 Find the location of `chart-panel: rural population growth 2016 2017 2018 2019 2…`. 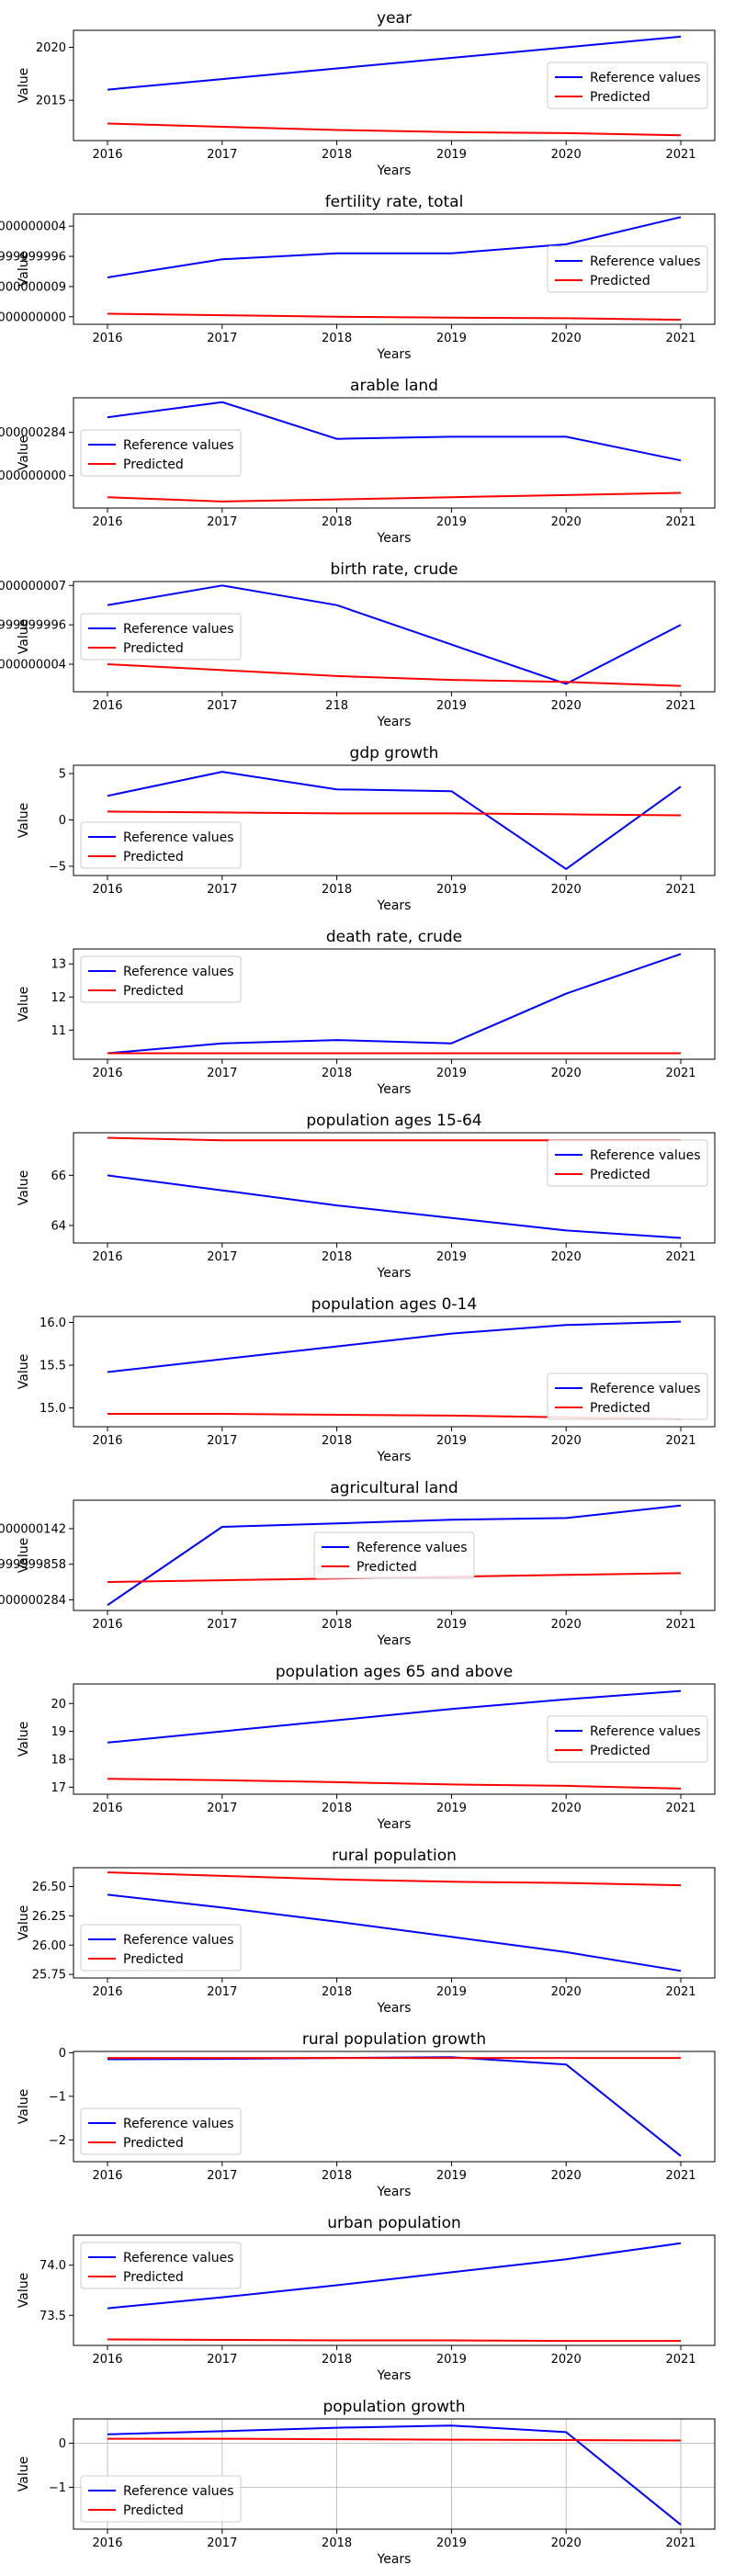

chart-panel: rural population growth 2016 2017 2018 2019 2… is located at coordinates (368, 2113).